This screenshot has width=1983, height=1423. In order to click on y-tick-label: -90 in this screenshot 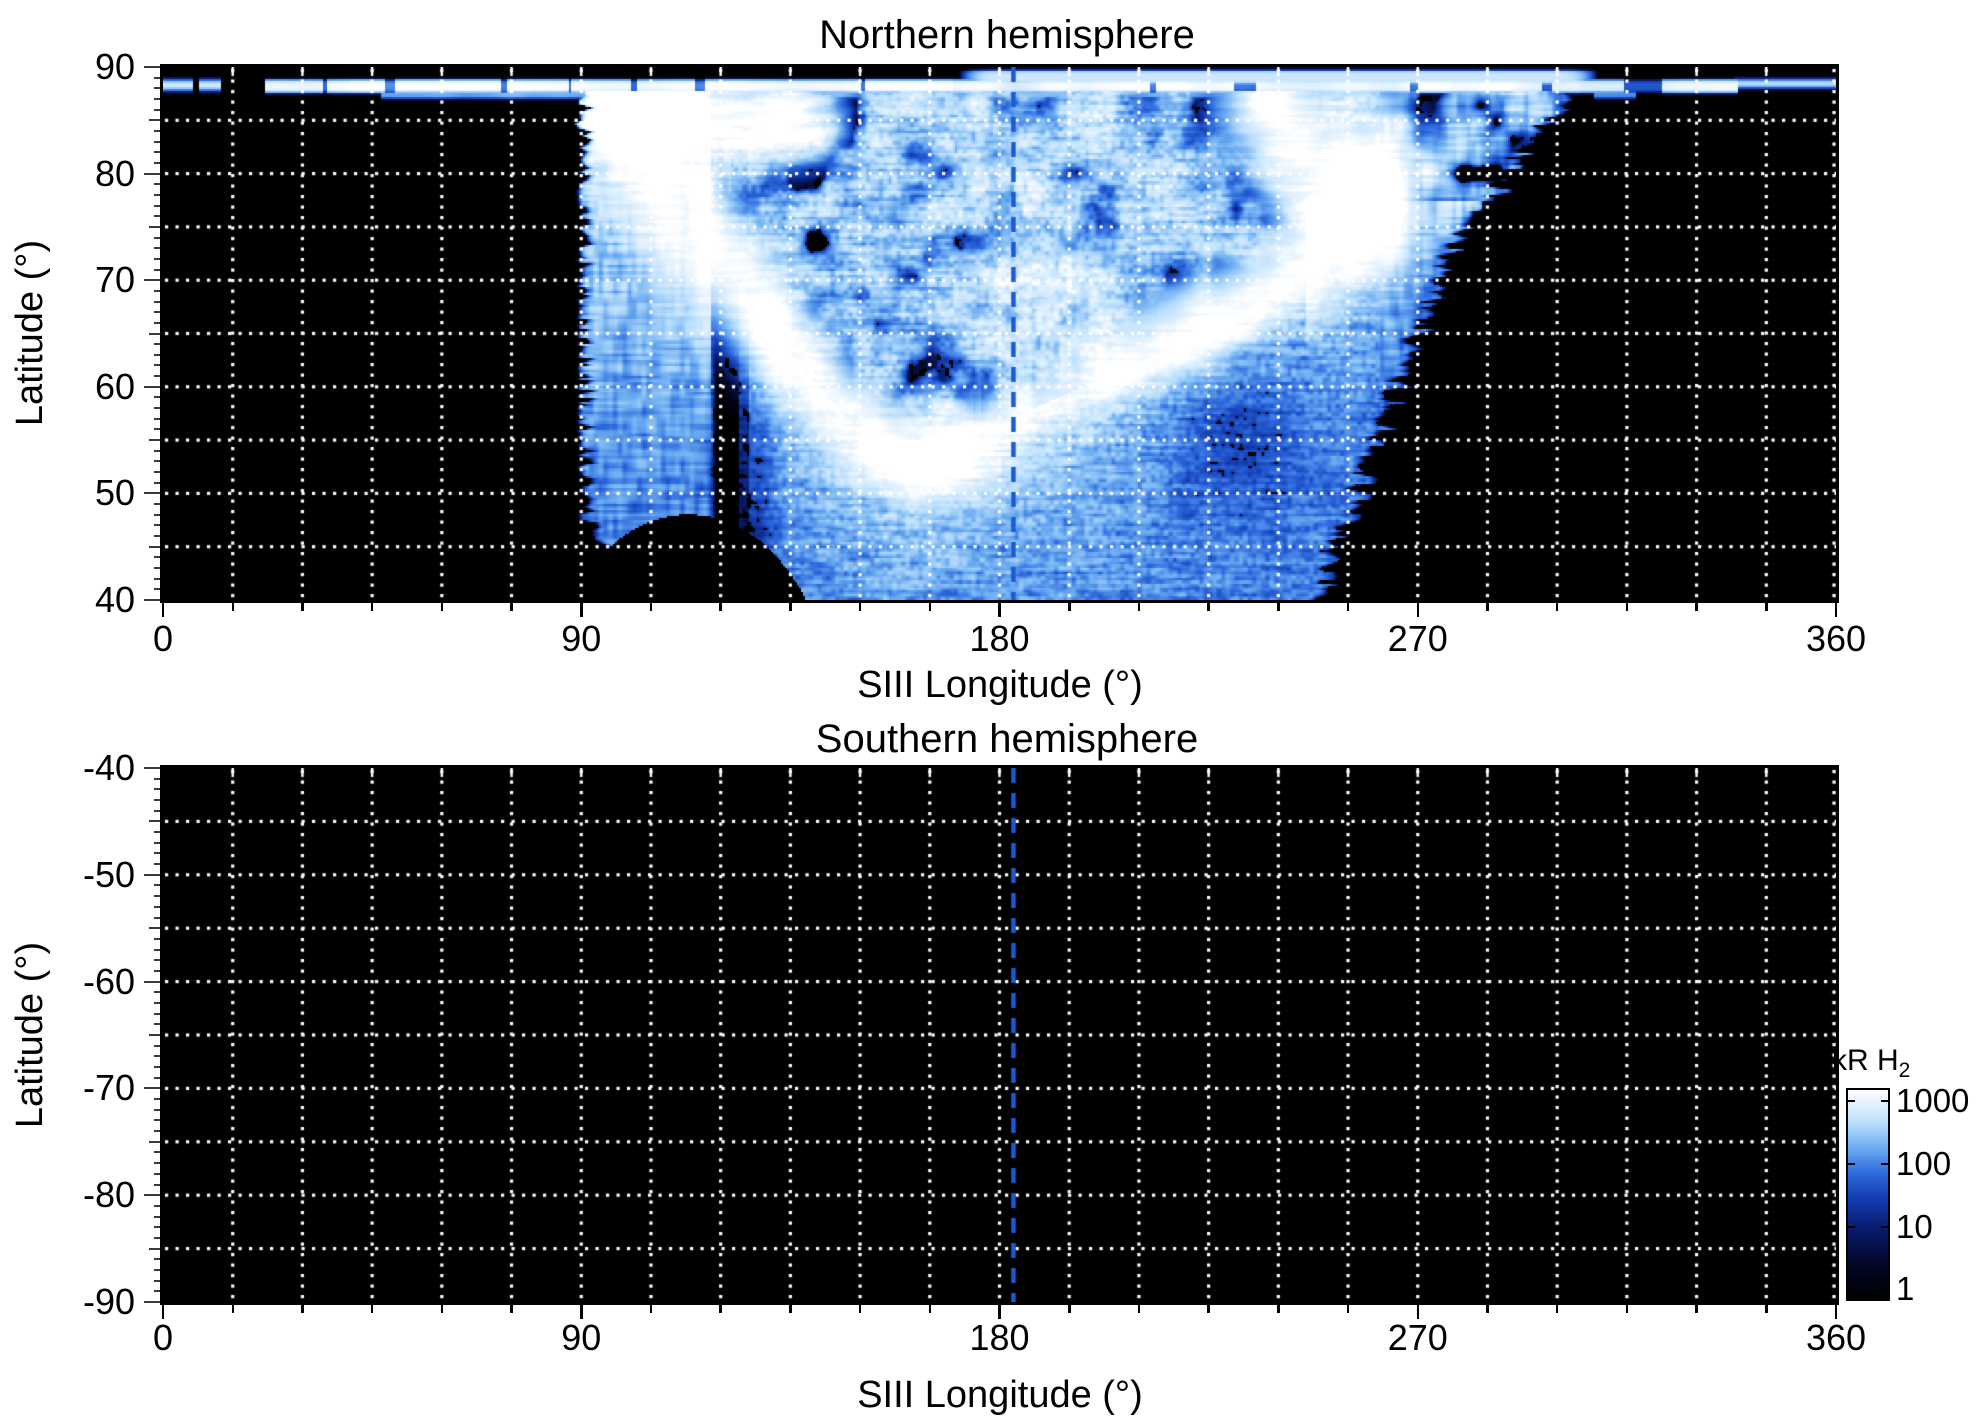, I will do `click(108, 1301)`.